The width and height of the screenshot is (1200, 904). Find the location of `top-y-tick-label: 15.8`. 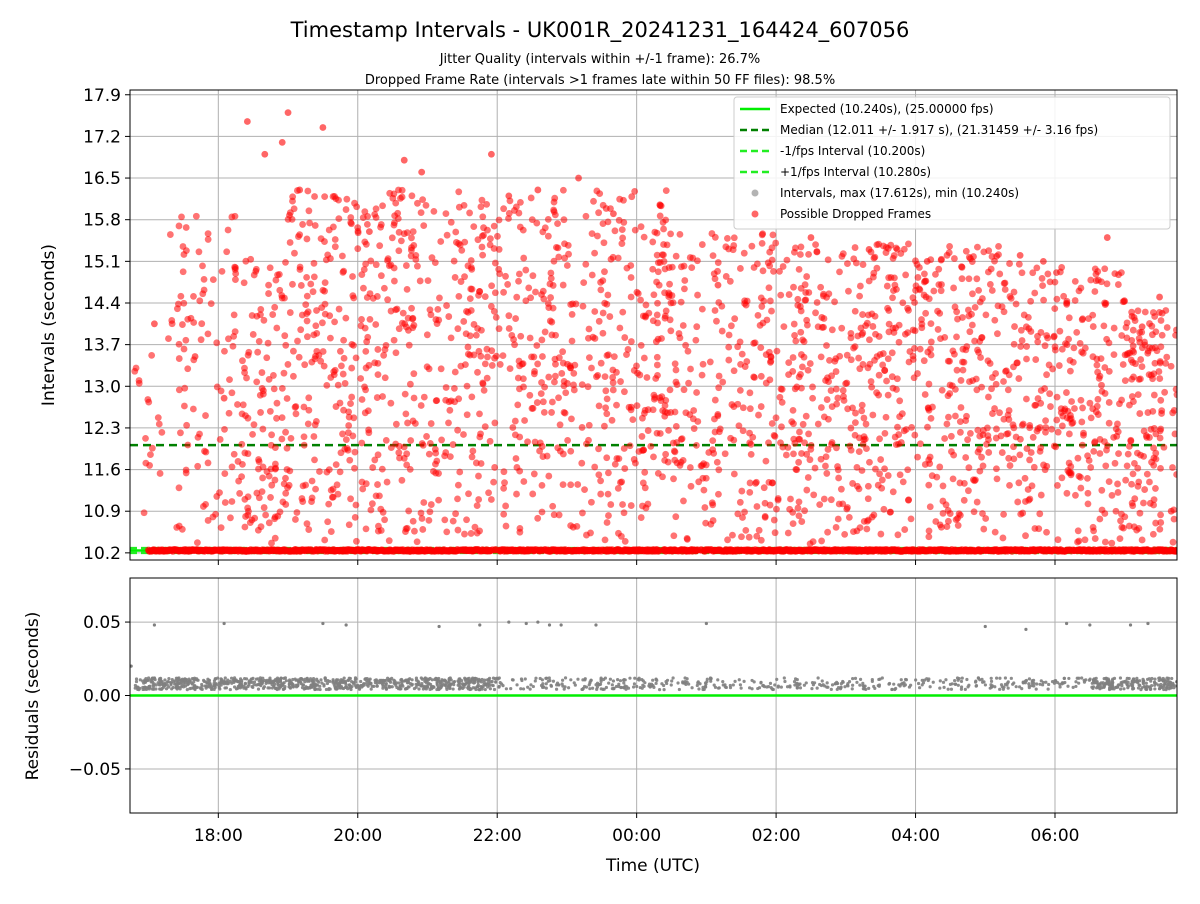

top-y-tick-label: 15.8 is located at coordinates (102, 221).